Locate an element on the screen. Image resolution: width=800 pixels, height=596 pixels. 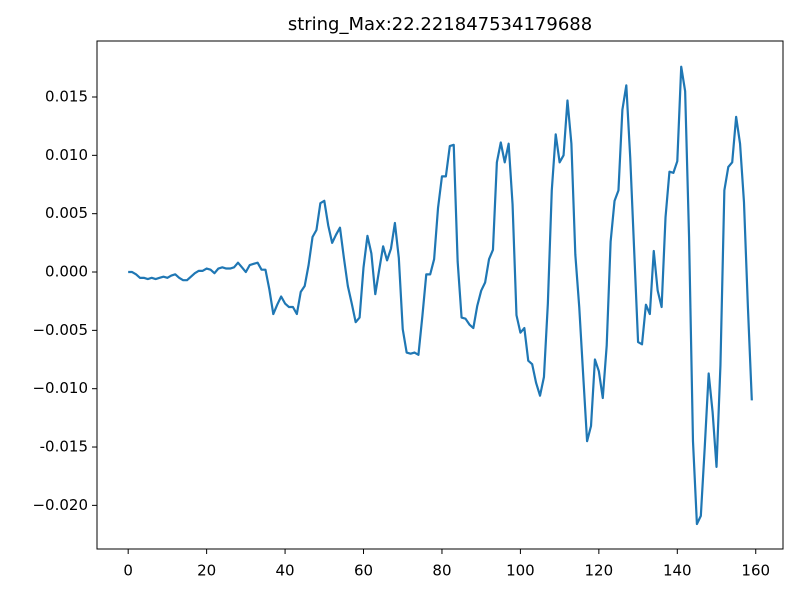
y-tick-label: −0.020 is located at coordinates (60, 505).